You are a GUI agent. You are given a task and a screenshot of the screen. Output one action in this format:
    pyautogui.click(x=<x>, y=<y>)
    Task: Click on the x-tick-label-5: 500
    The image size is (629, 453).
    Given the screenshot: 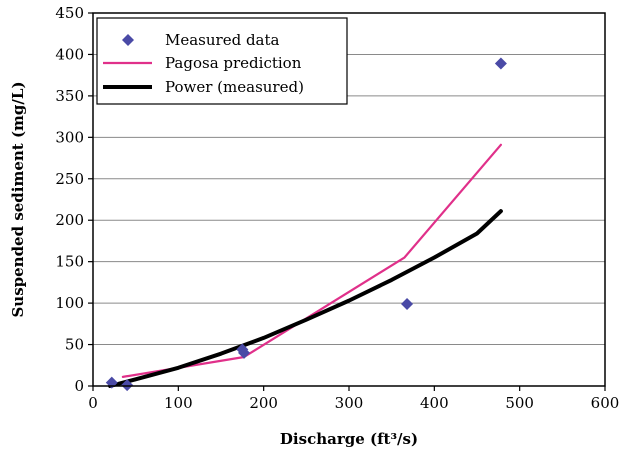 What is the action you would take?
    pyautogui.click(x=519, y=403)
    